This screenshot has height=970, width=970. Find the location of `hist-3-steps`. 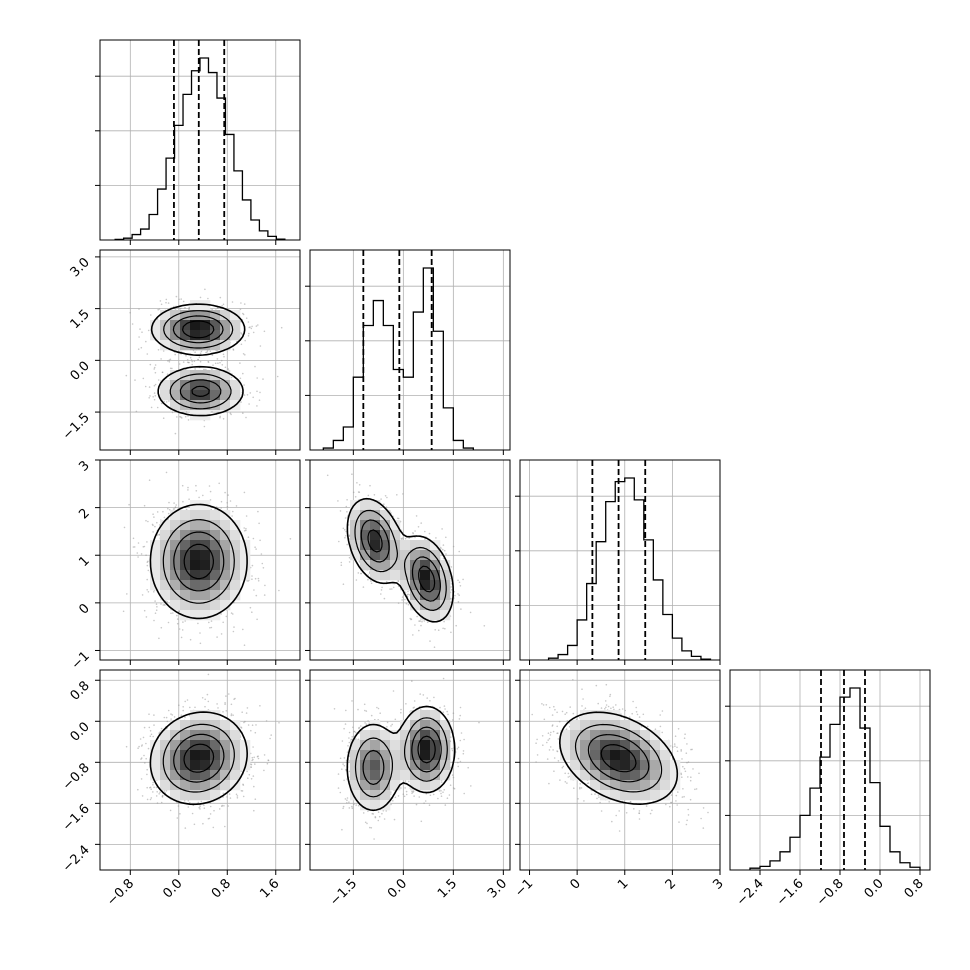

hist-3-steps is located at coordinates (835, 778).